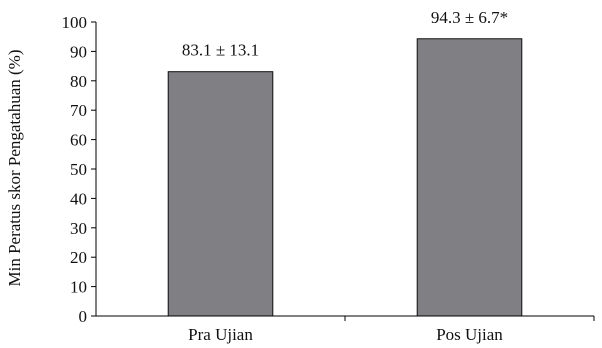  I want to click on y-tick-label: 10, so click(78, 287).